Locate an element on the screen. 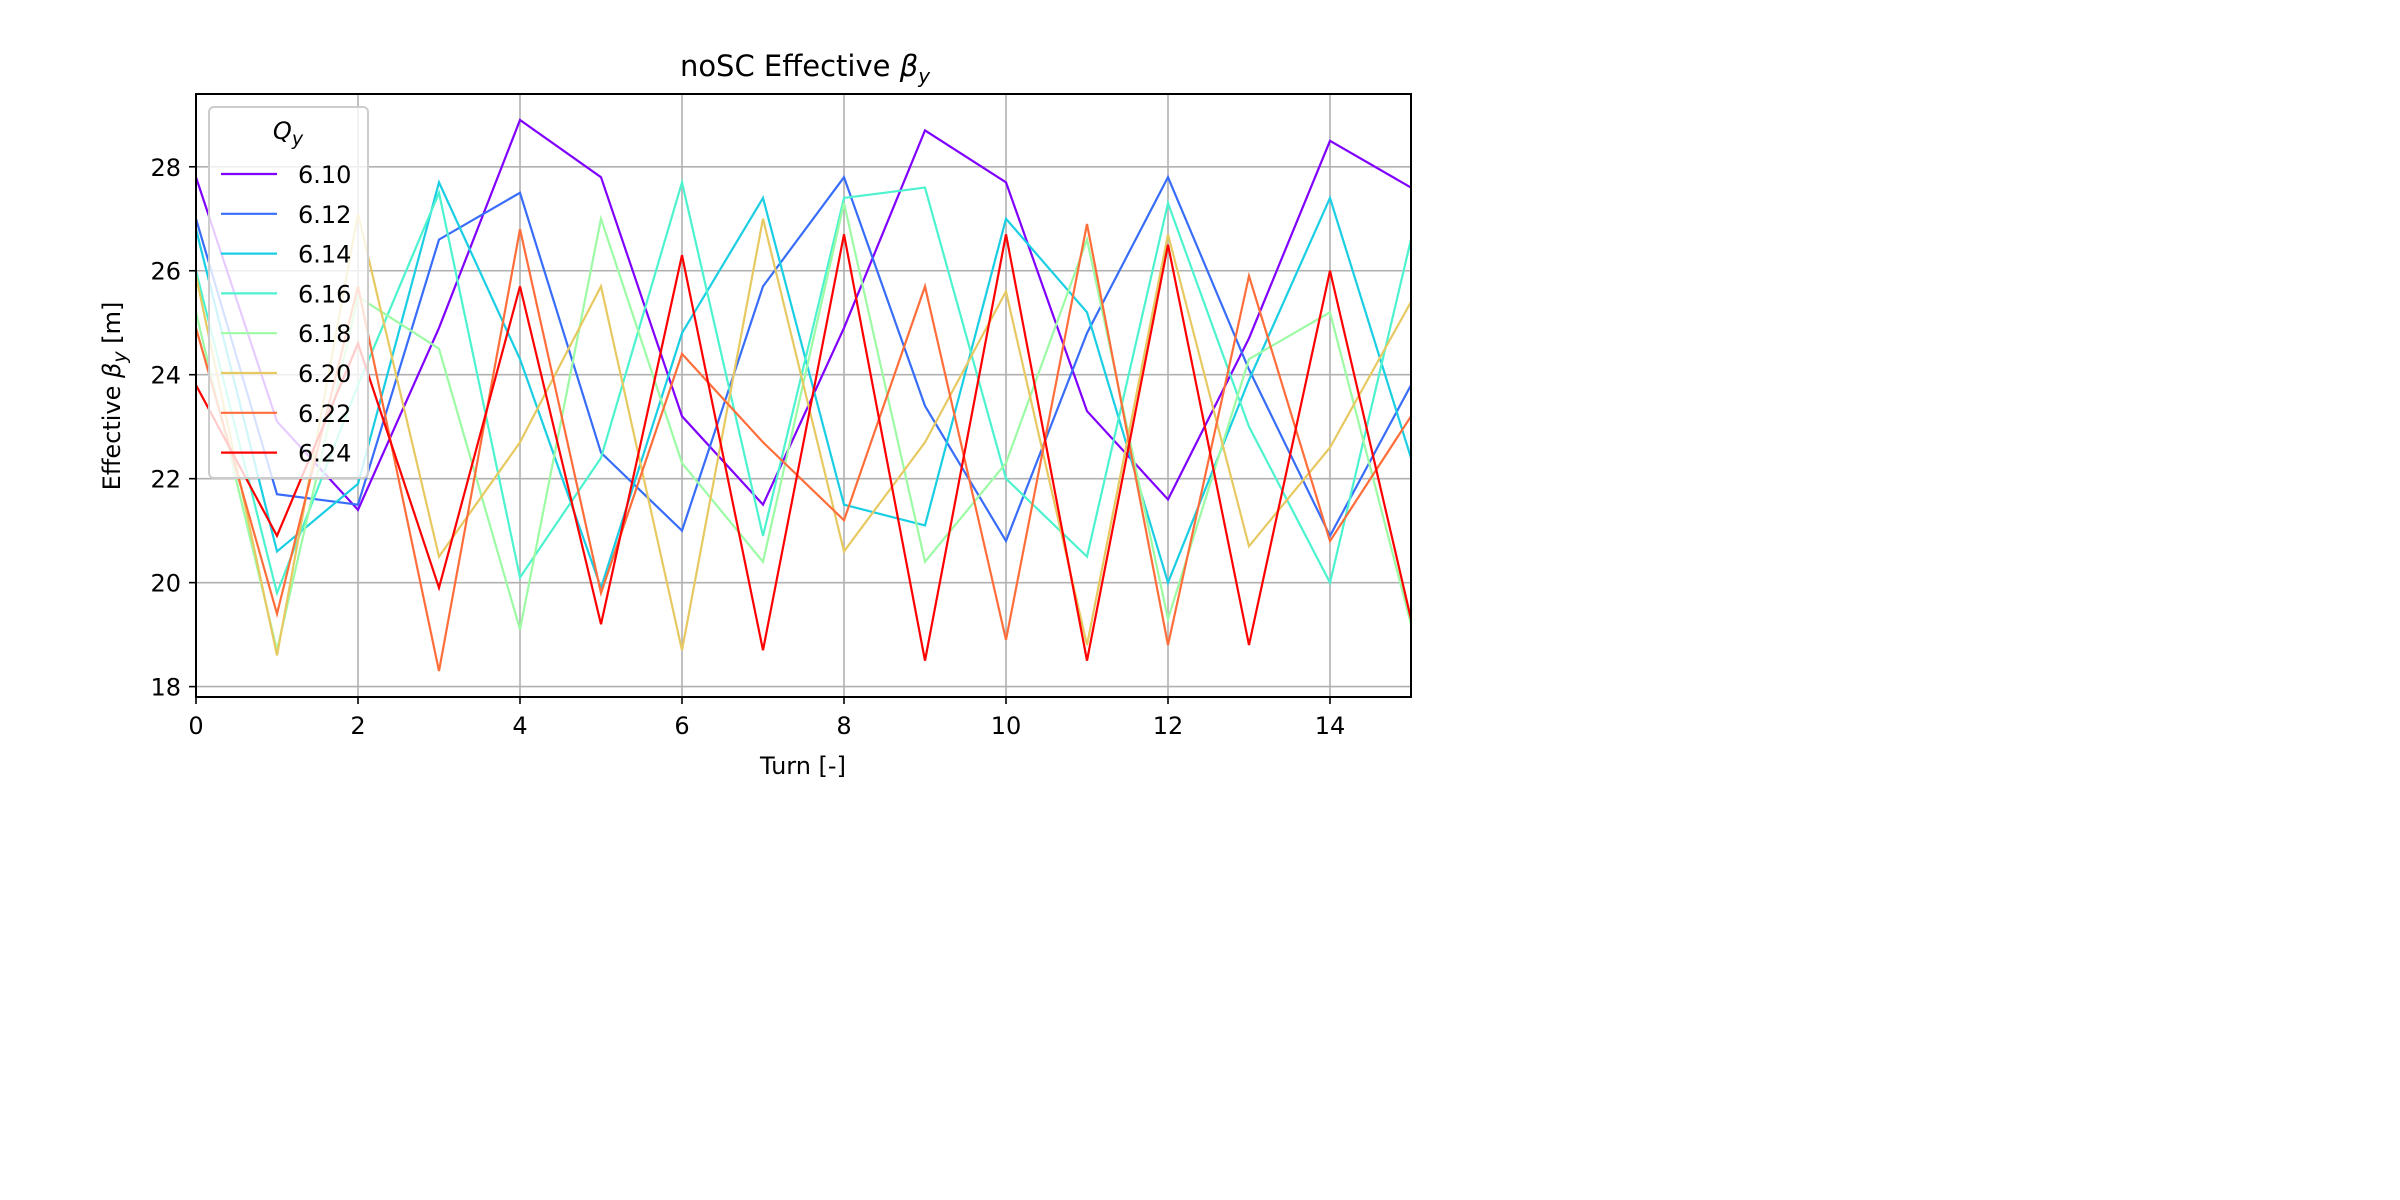 This screenshot has width=2400, height=1200. x-tick-label: 6 is located at coordinates (681, 726).